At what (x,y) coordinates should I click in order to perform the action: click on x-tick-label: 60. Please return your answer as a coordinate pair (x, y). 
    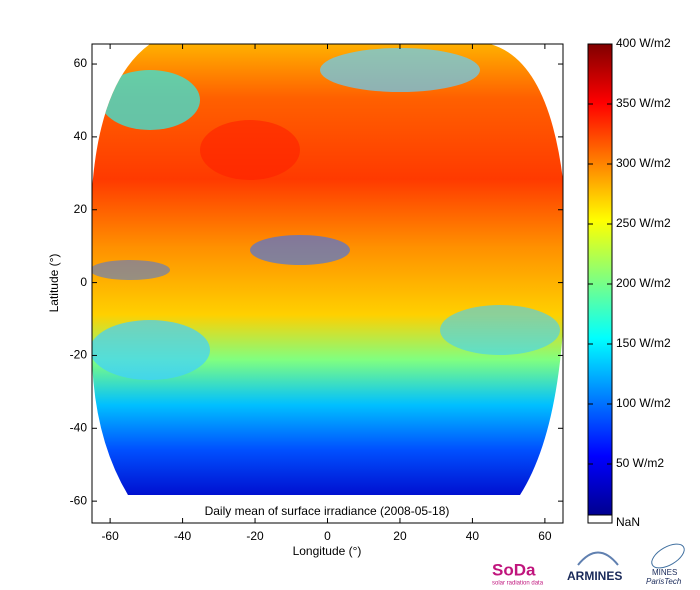
    Looking at the image, I should click on (545, 536).